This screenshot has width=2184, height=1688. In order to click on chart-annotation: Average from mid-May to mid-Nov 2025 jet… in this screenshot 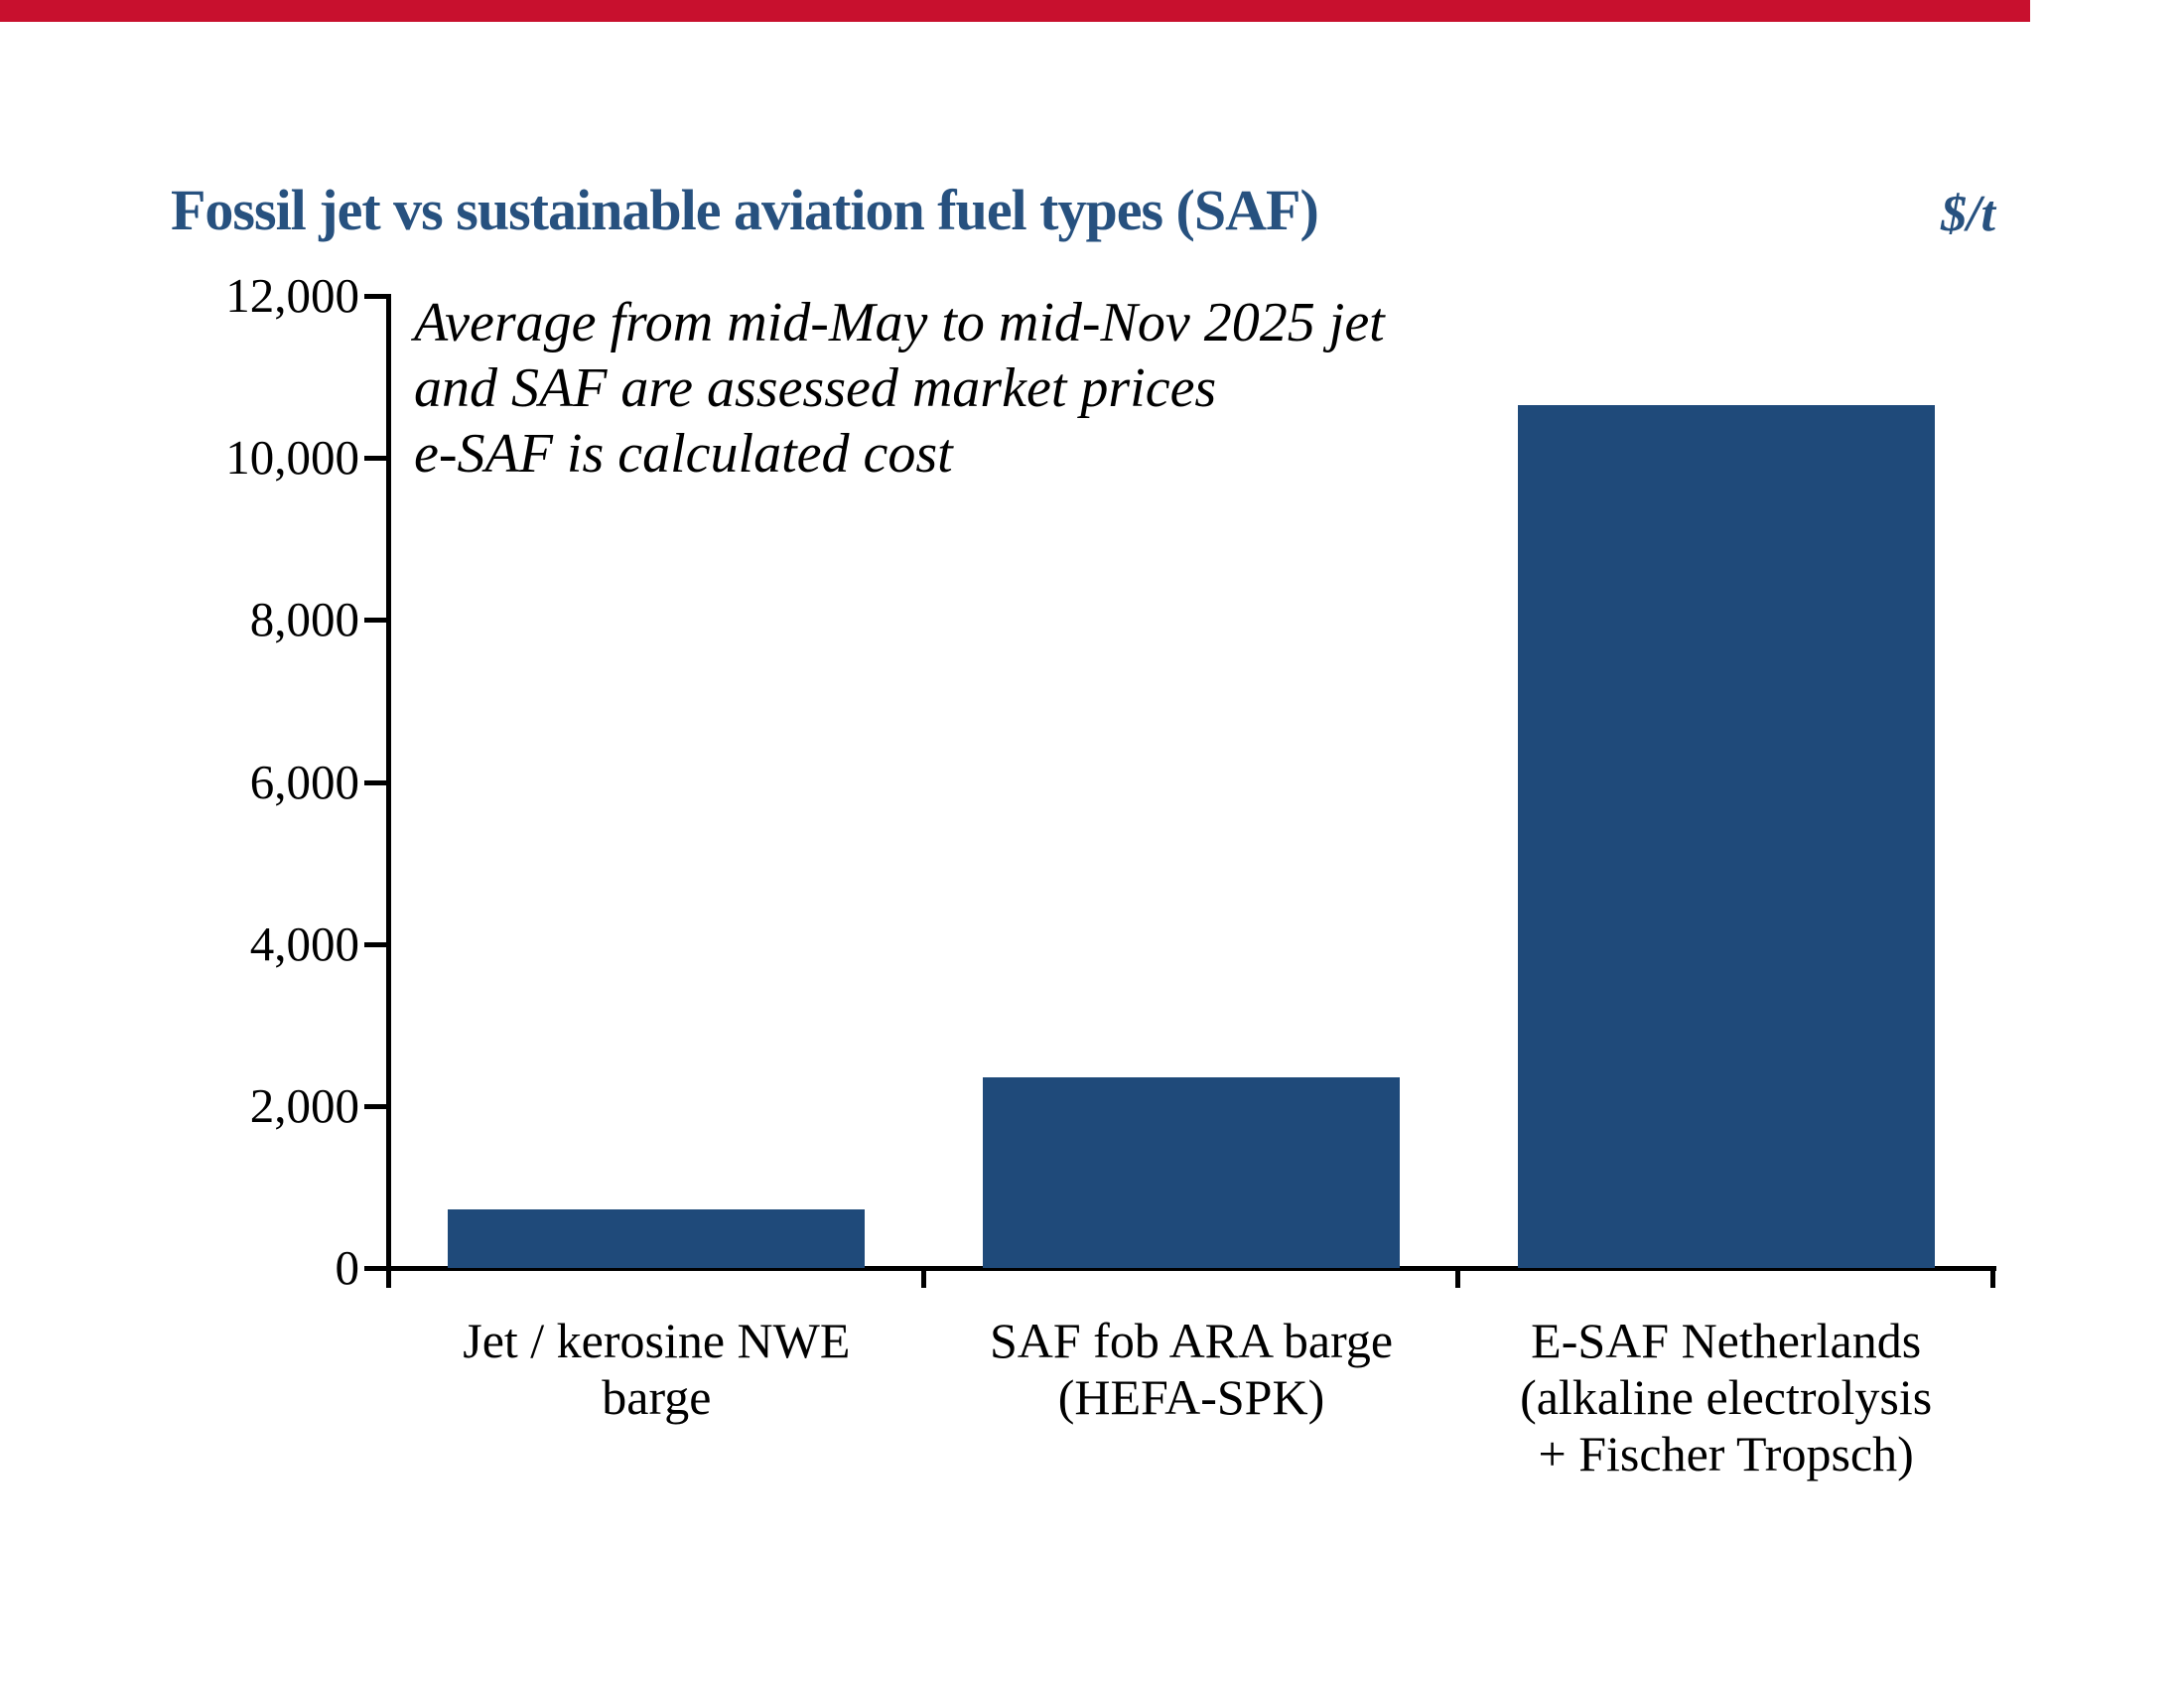, I will do `click(1034, 388)`.